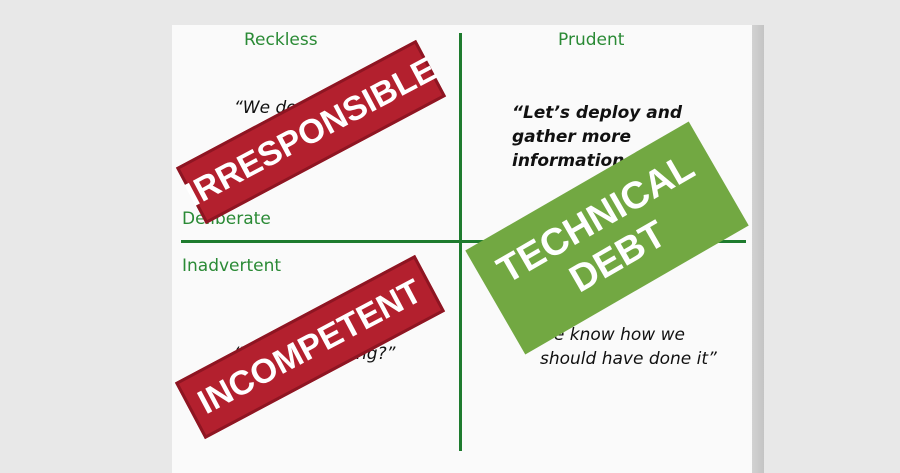 The width and height of the screenshot is (900, 473). What do you see at coordinates (232, 266) in the screenshot?
I see `label-inadvertent: Inadvertent` at bounding box center [232, 266].